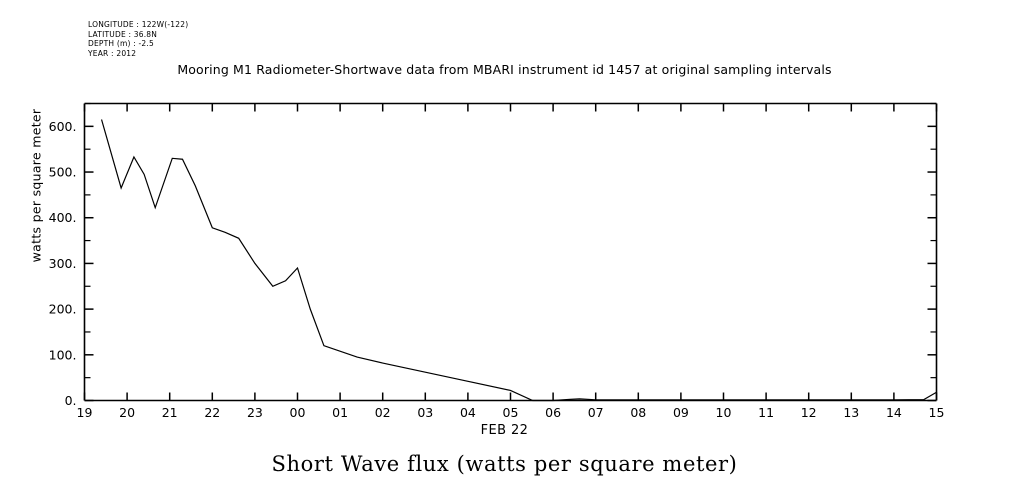  What do you see at coordinates (638, 412) in the screenshot?
I see `x-tick-label: 08` at bounding box center [638, 412].